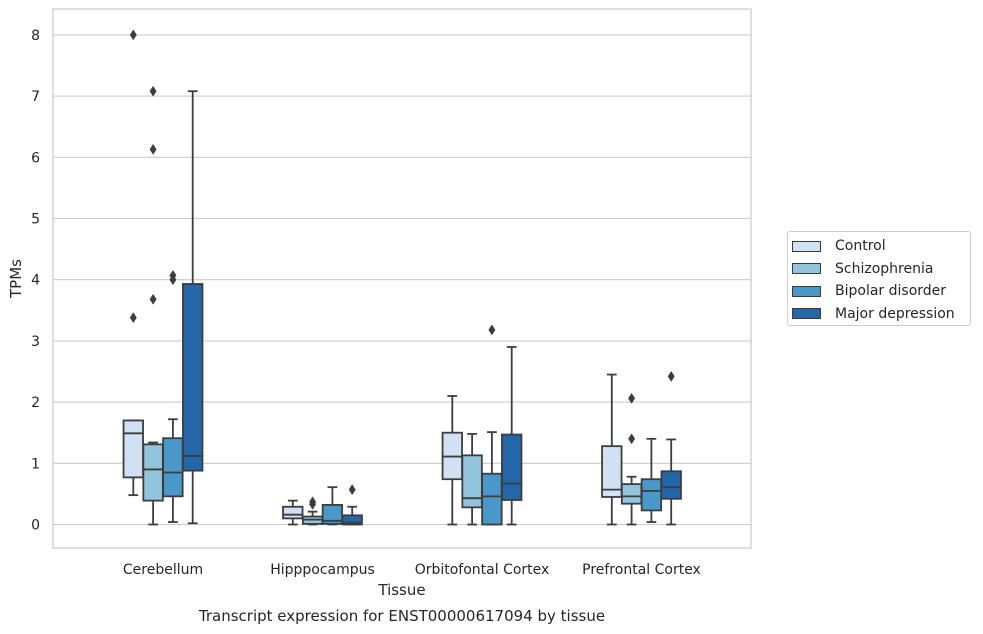 This screenshot has width=983, height=634. Describe the element at coordinates (806, 314) in the screenshot. I see `legend-swatch-major-depression` at that location.